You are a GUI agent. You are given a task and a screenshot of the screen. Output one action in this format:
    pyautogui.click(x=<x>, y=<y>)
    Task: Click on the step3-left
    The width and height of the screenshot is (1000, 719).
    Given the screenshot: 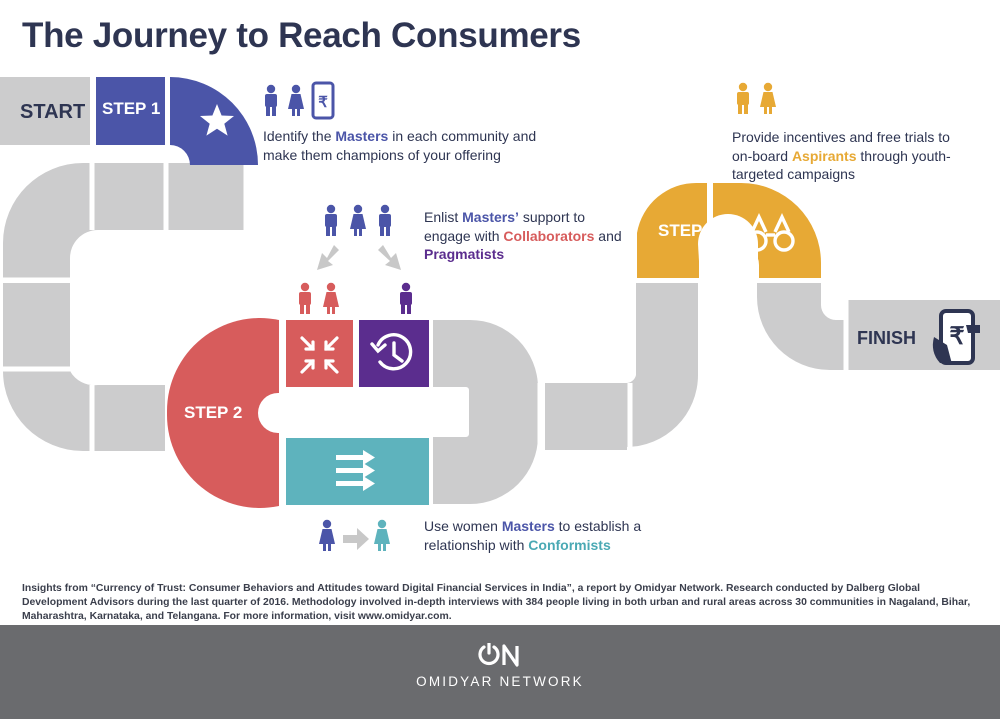 What is the action you would take?
    pyautogui.click(x=672, y=230)
    